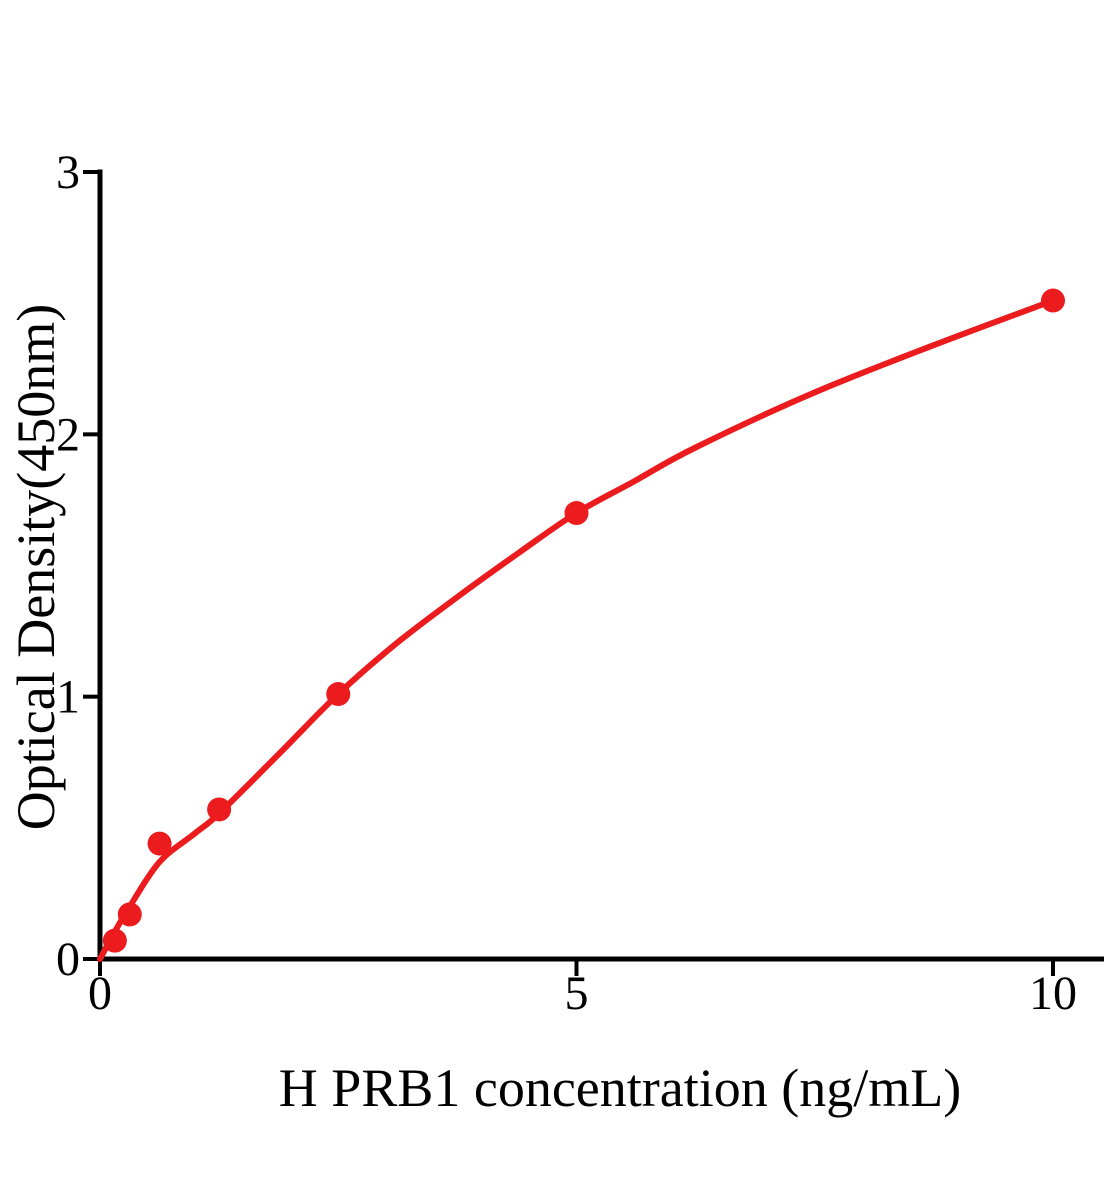 The width and height of the screenshot is (1104, 1200). I want to click on y-tick-label-3: 3, so click(68, 172).